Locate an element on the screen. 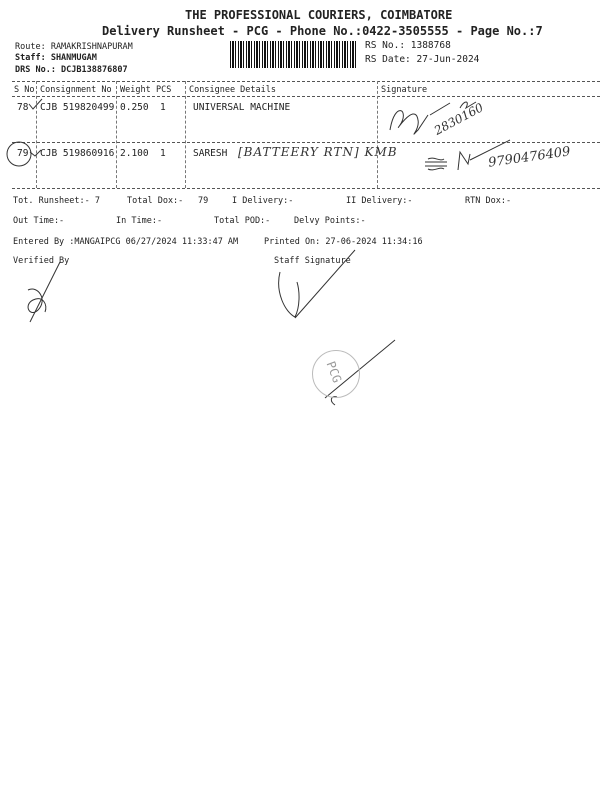  row-consignment: CJB 519820499 is located at coordinates (77, 107).